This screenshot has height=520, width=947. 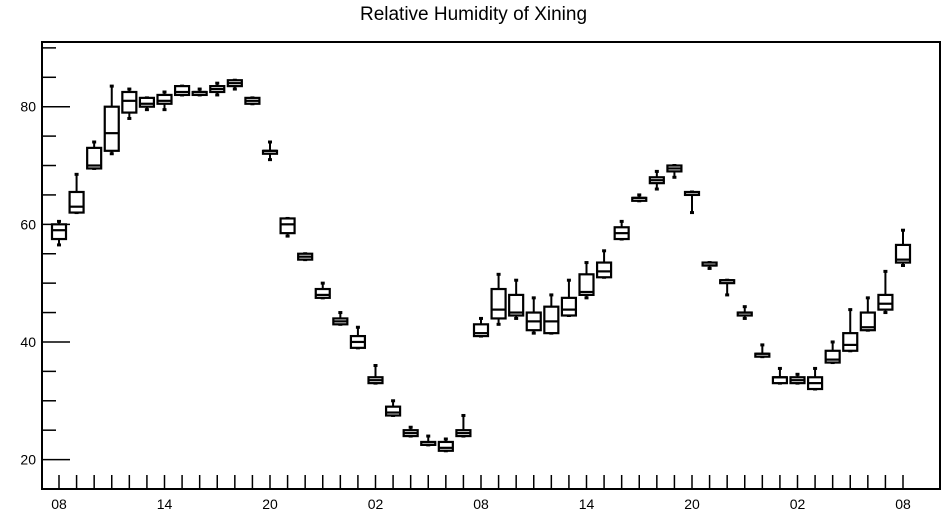 What do you see at coordinates (28, 107) in the screenshot?
I see `y-tick-label: 80` at bounding box center [28, 107].